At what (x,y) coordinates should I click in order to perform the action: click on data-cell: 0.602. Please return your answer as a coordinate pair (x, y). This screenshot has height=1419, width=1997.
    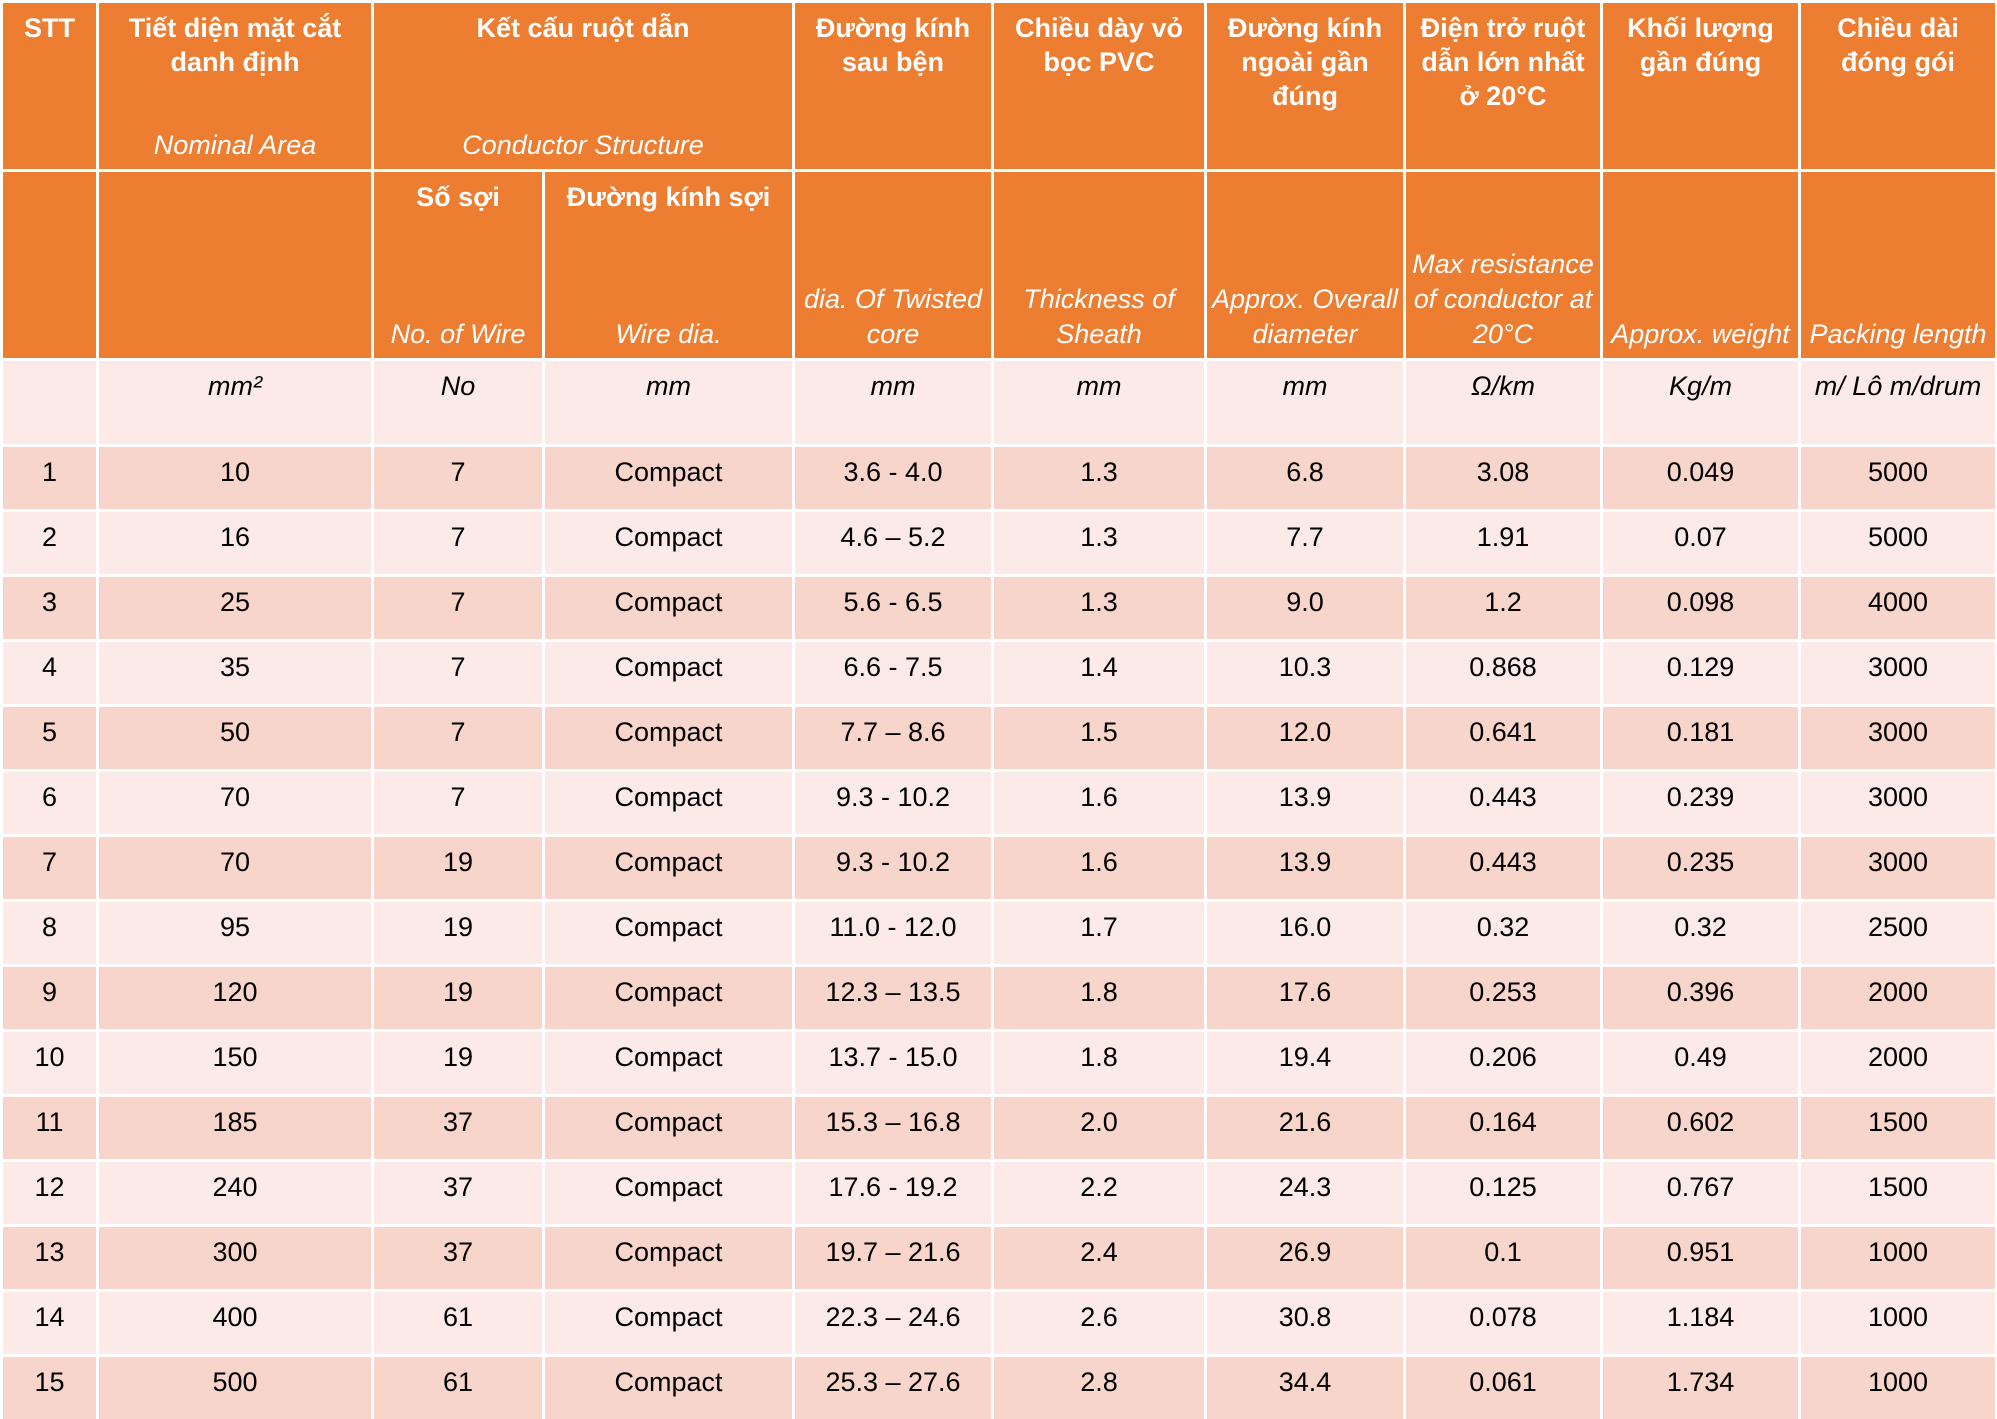
    Looking at the image, I should click on (1700, 1128).